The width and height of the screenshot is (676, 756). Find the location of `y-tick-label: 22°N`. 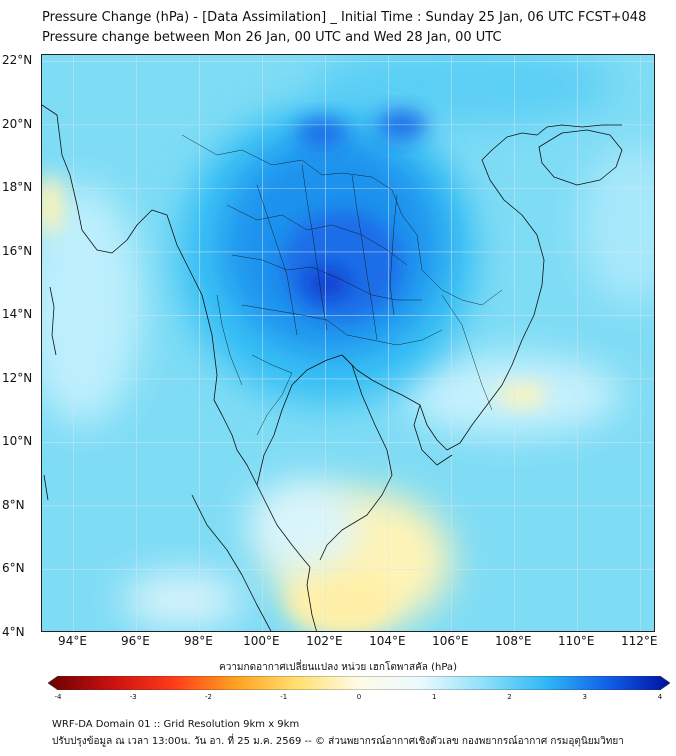

y-tick-label: 22°N is located at coordinates (17, 60).